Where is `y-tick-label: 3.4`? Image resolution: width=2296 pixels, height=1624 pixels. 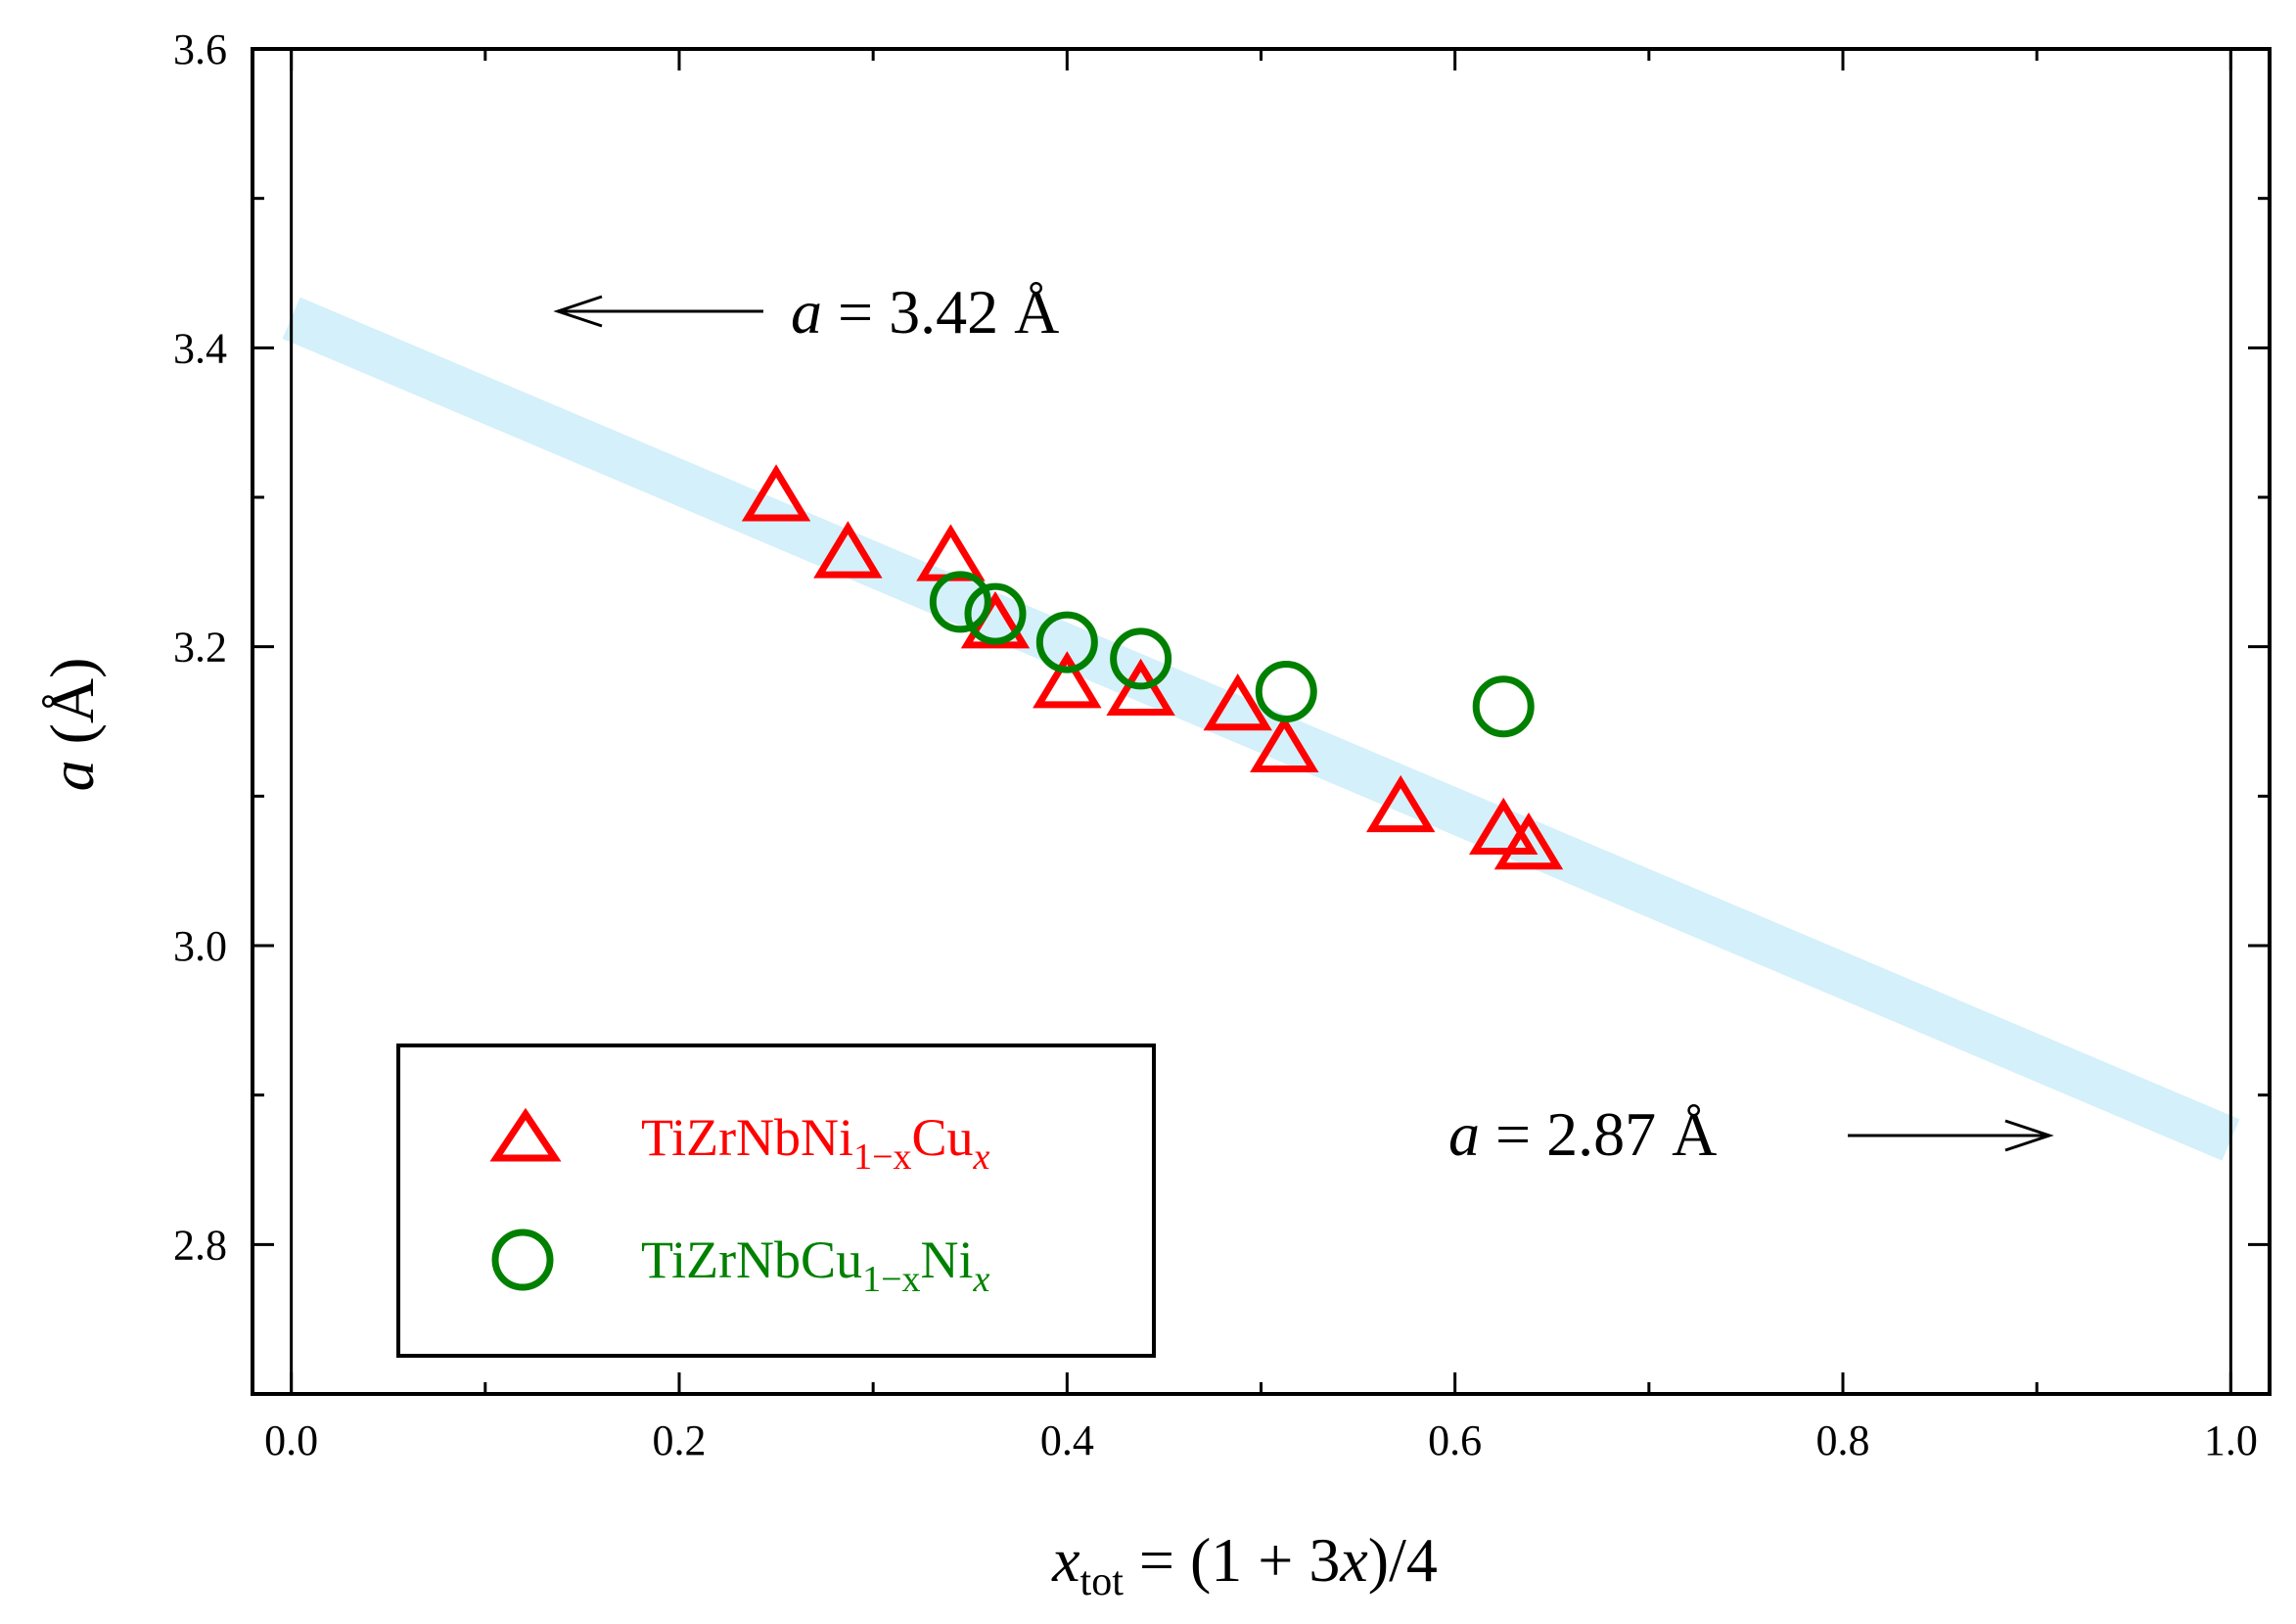
y-tick-label: 3.4 is located at coordinates (200, 348).